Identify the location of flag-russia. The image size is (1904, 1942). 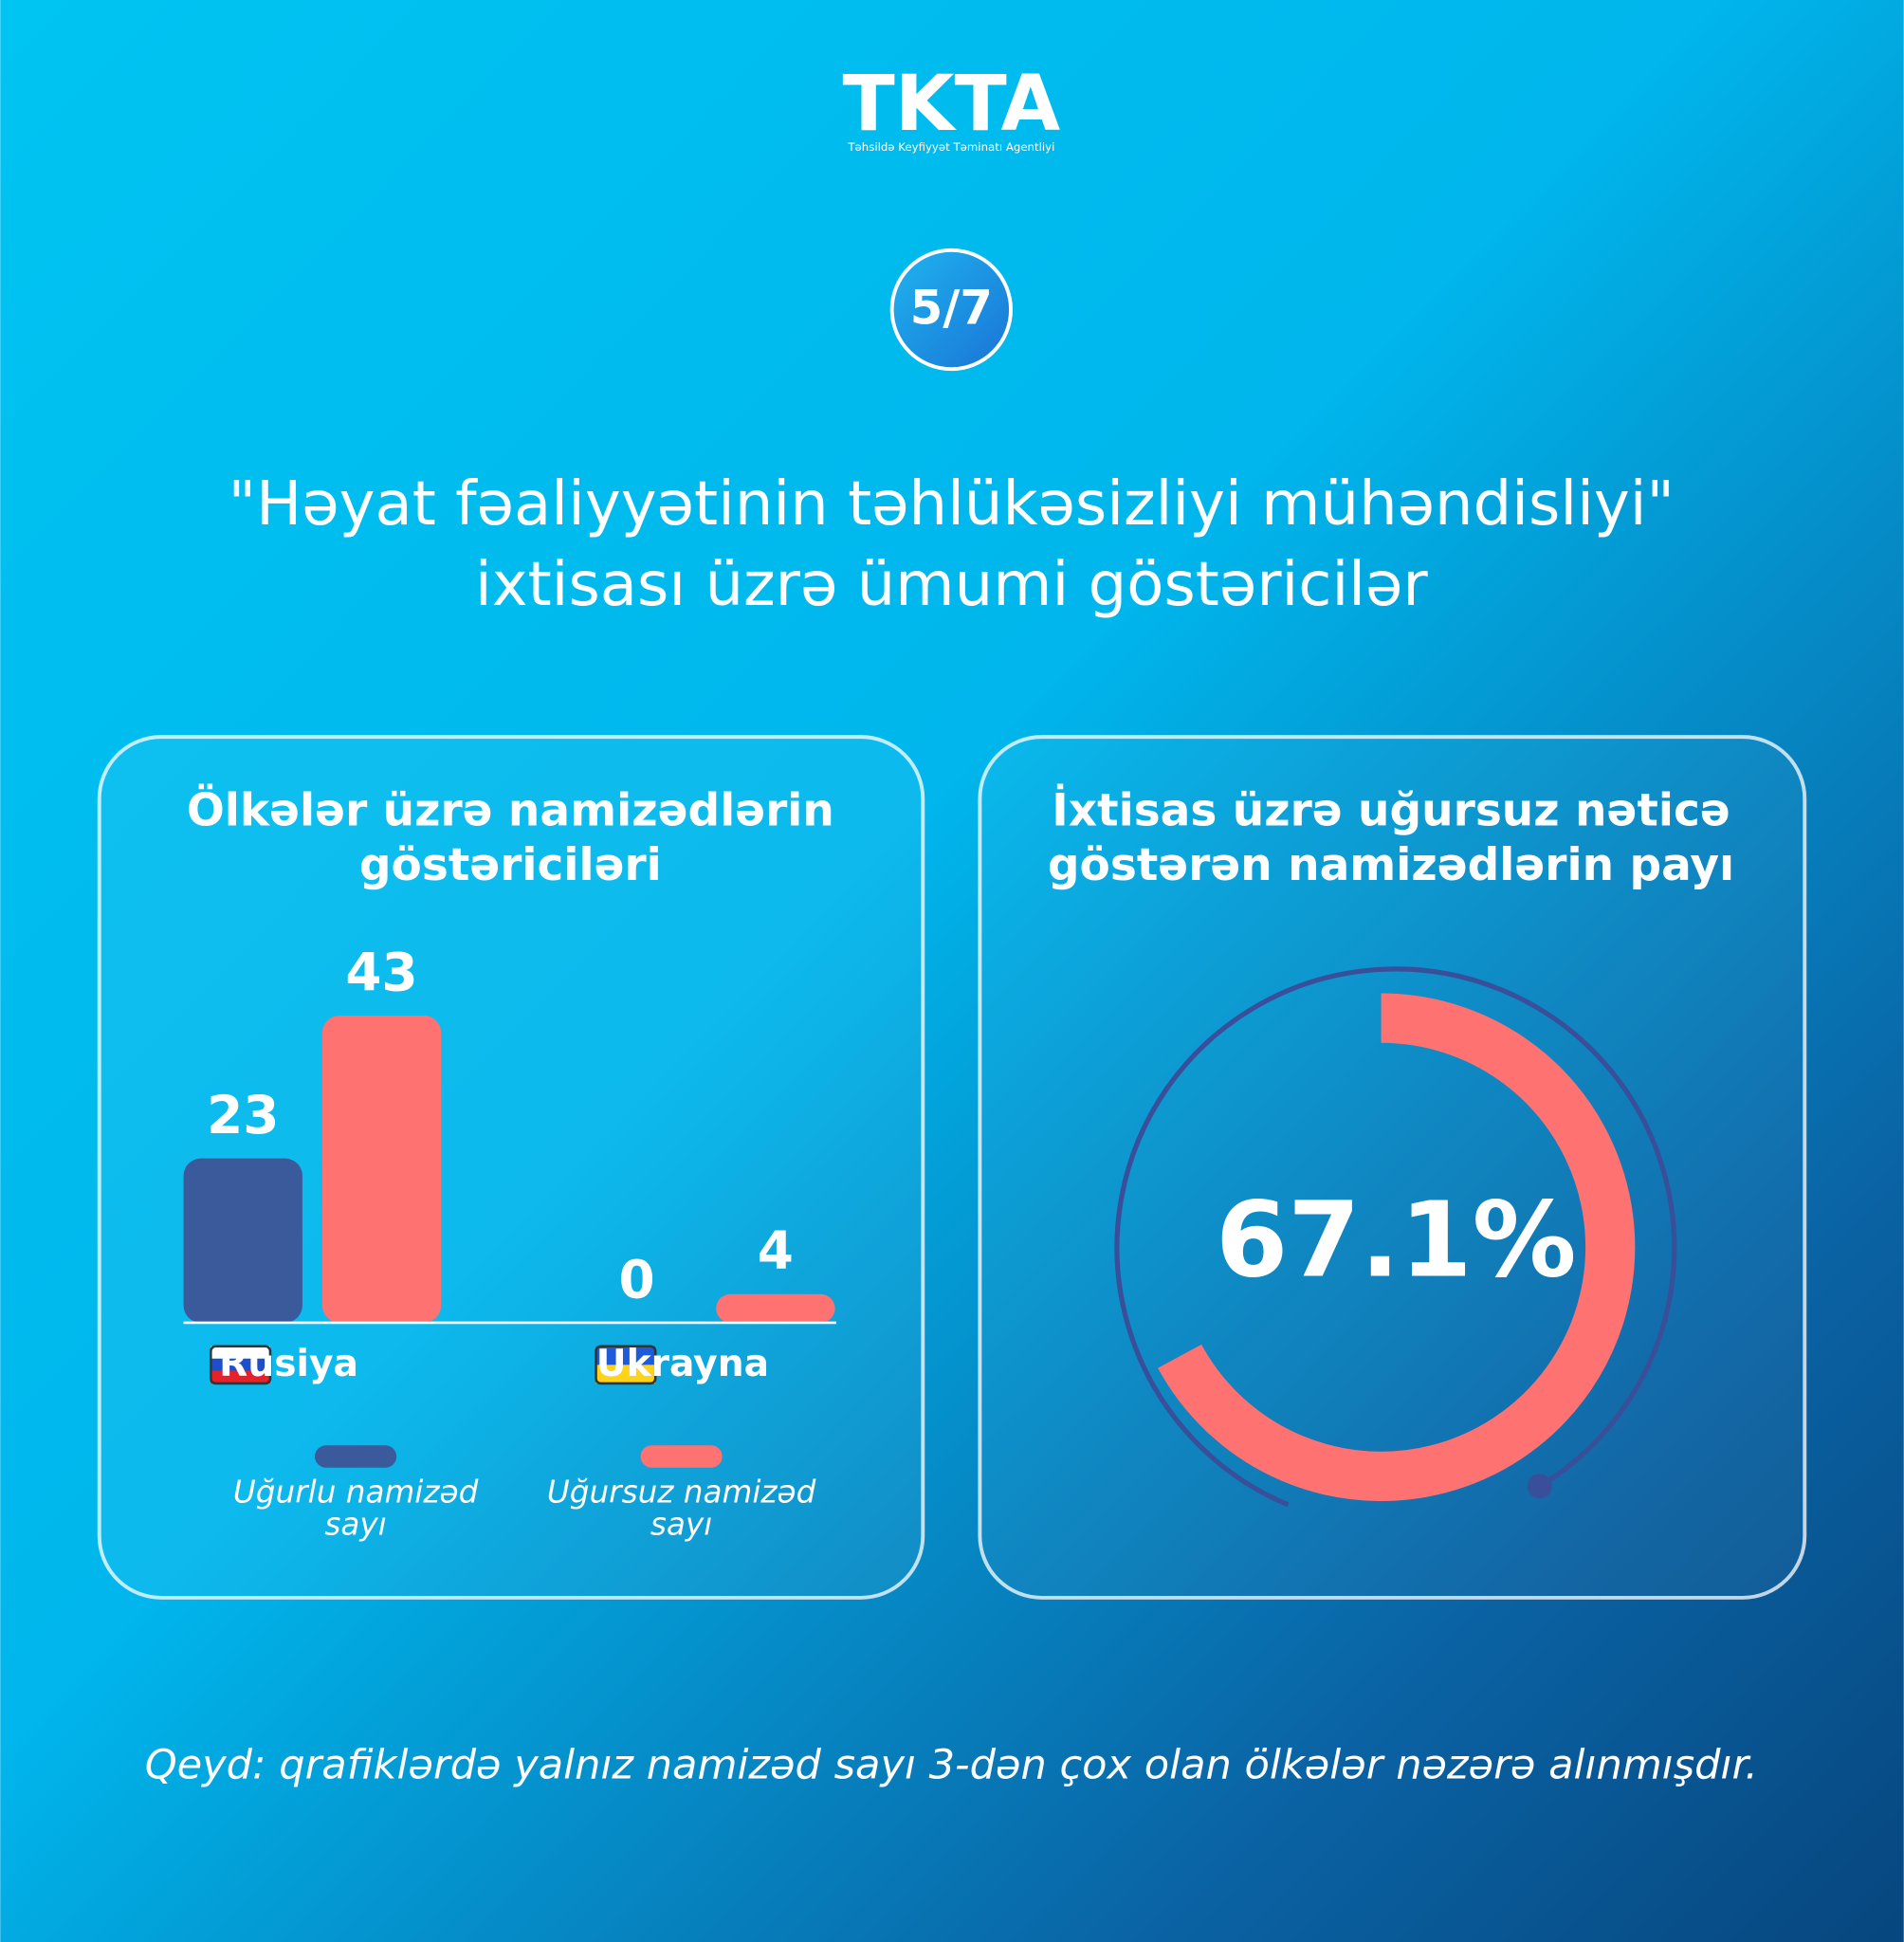
(241, 1365).